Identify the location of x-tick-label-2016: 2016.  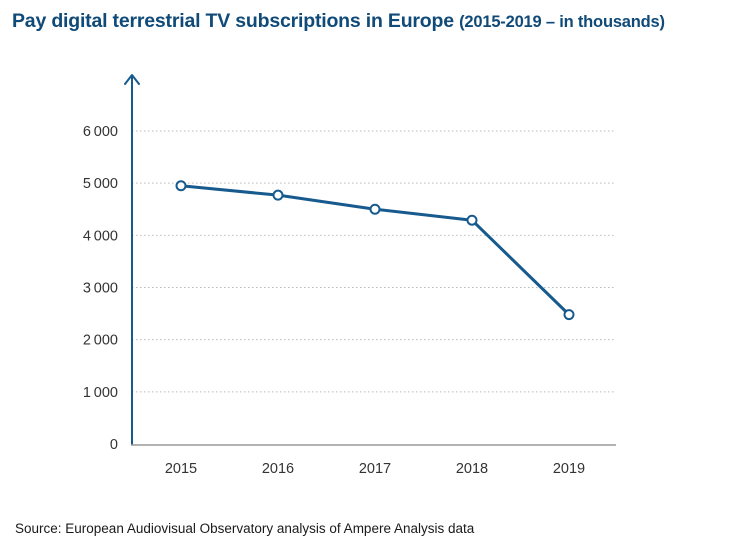
(278, 469).